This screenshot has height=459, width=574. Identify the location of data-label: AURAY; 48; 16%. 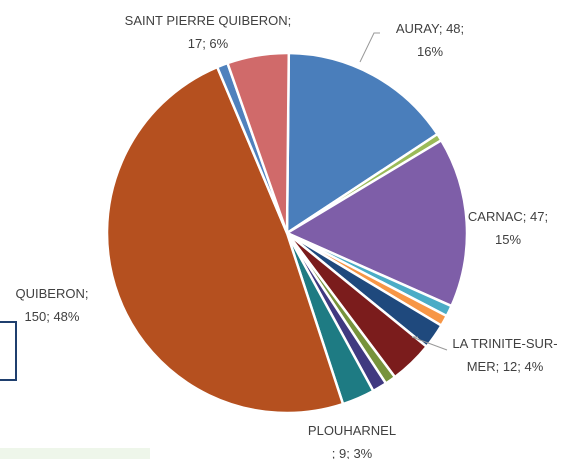
(430, 40).